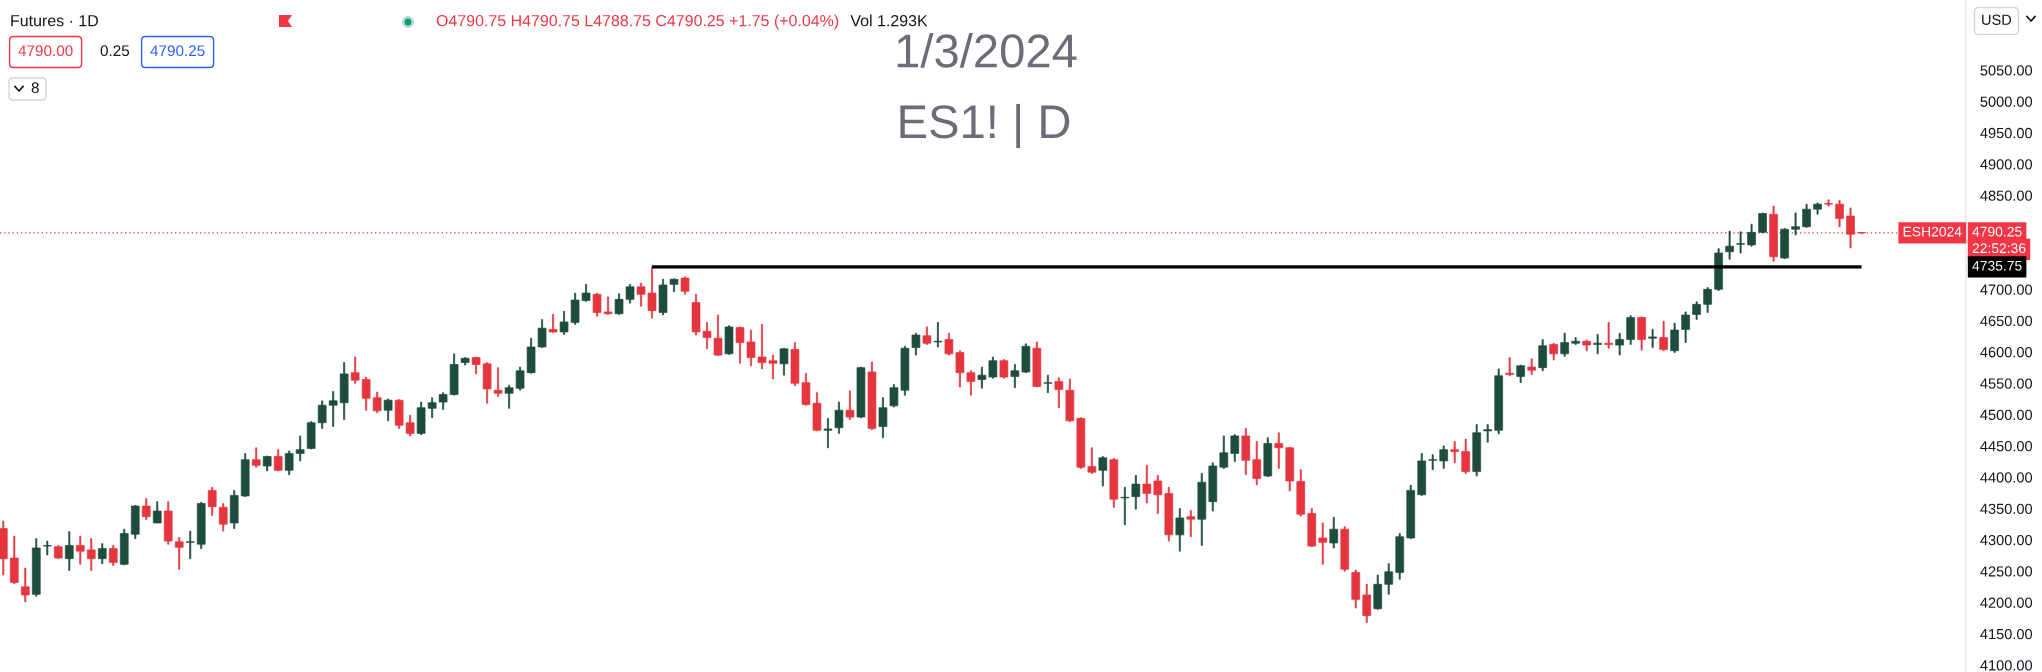 The width and height of the screenshot is (2042, 672). Describe the element at coordinates (2006, 634) in the screenshot. I see `y-tick-label: 4150.00` at that location.